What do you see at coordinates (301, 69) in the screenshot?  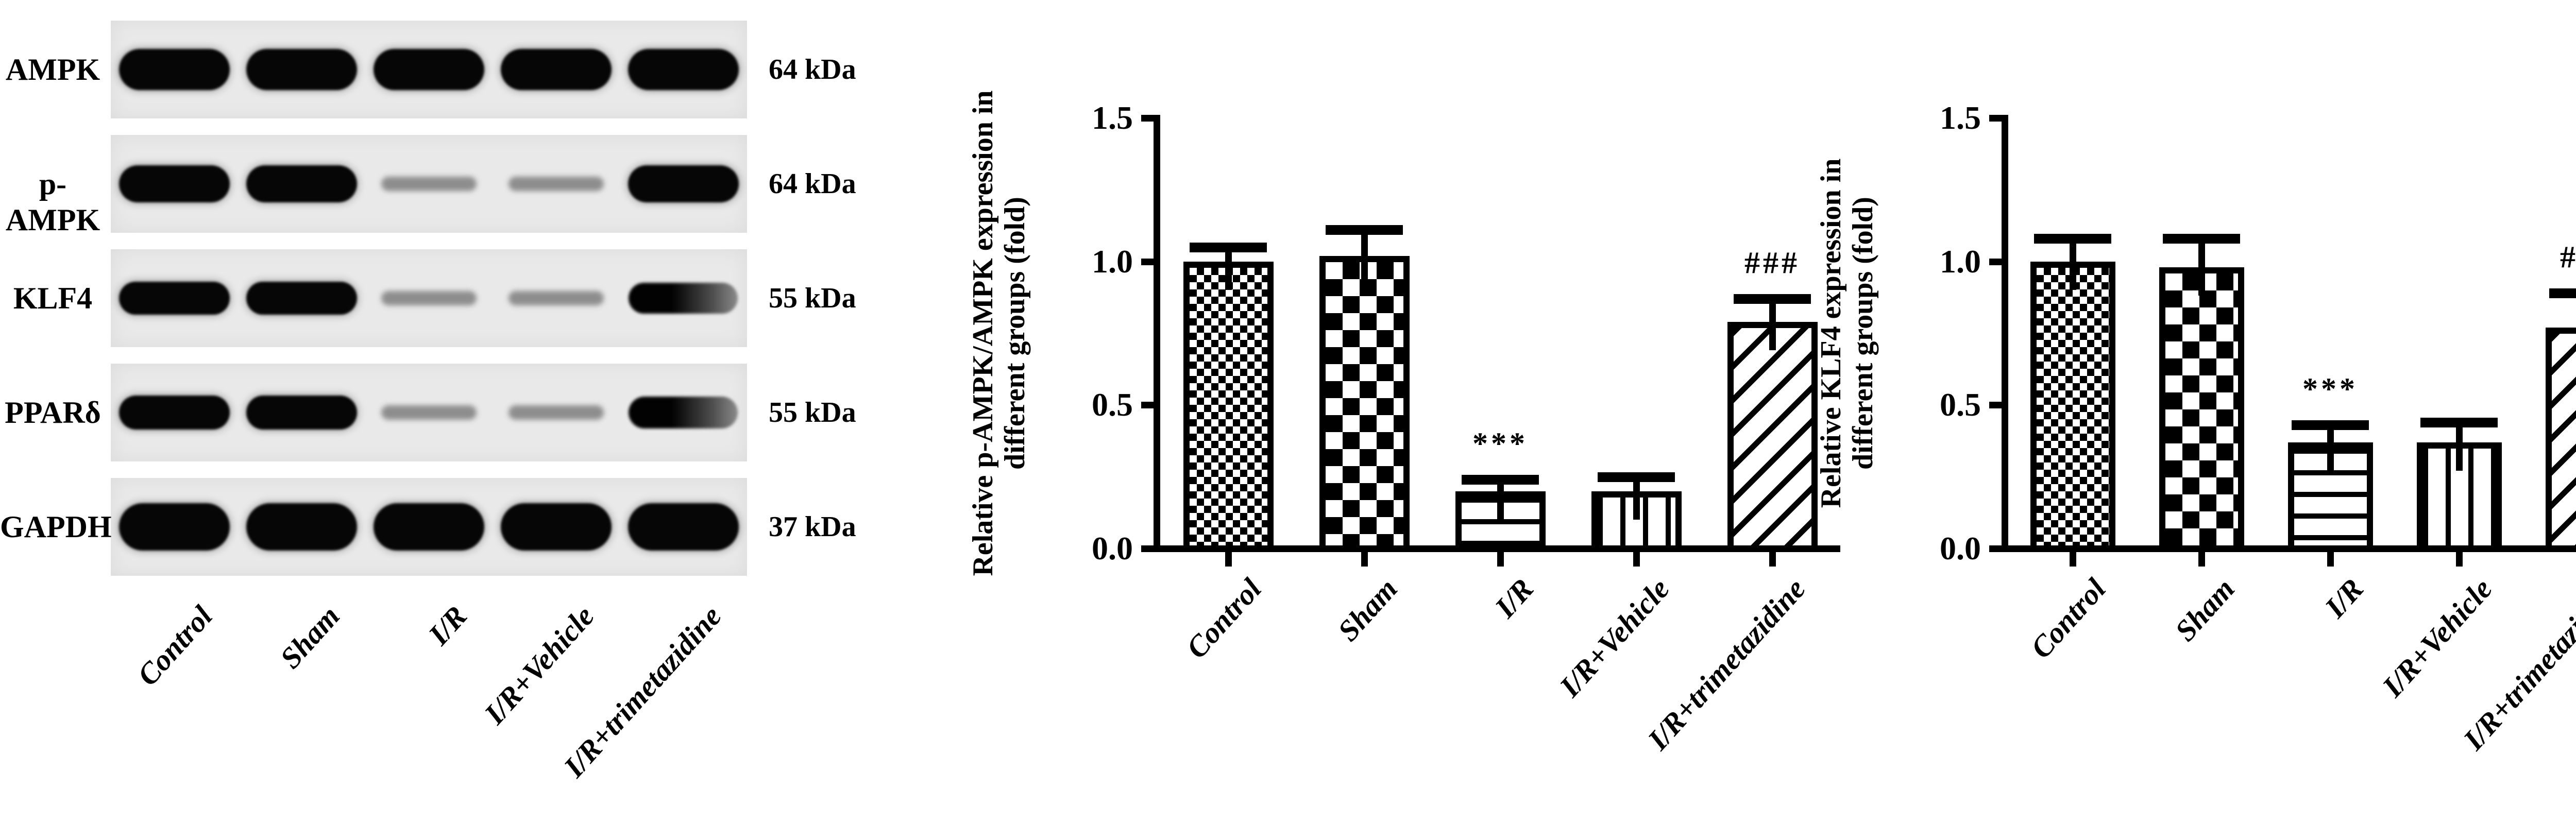 I see `blot-band-AMPK-lane2` at bounding box center [301, 69].